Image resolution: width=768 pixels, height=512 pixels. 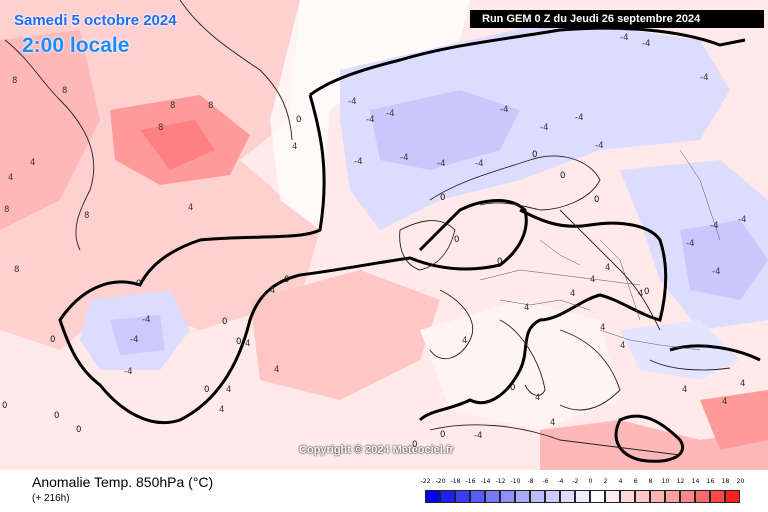 I want to click on warm-anomaly-far-west, so click(x=50, y=130).